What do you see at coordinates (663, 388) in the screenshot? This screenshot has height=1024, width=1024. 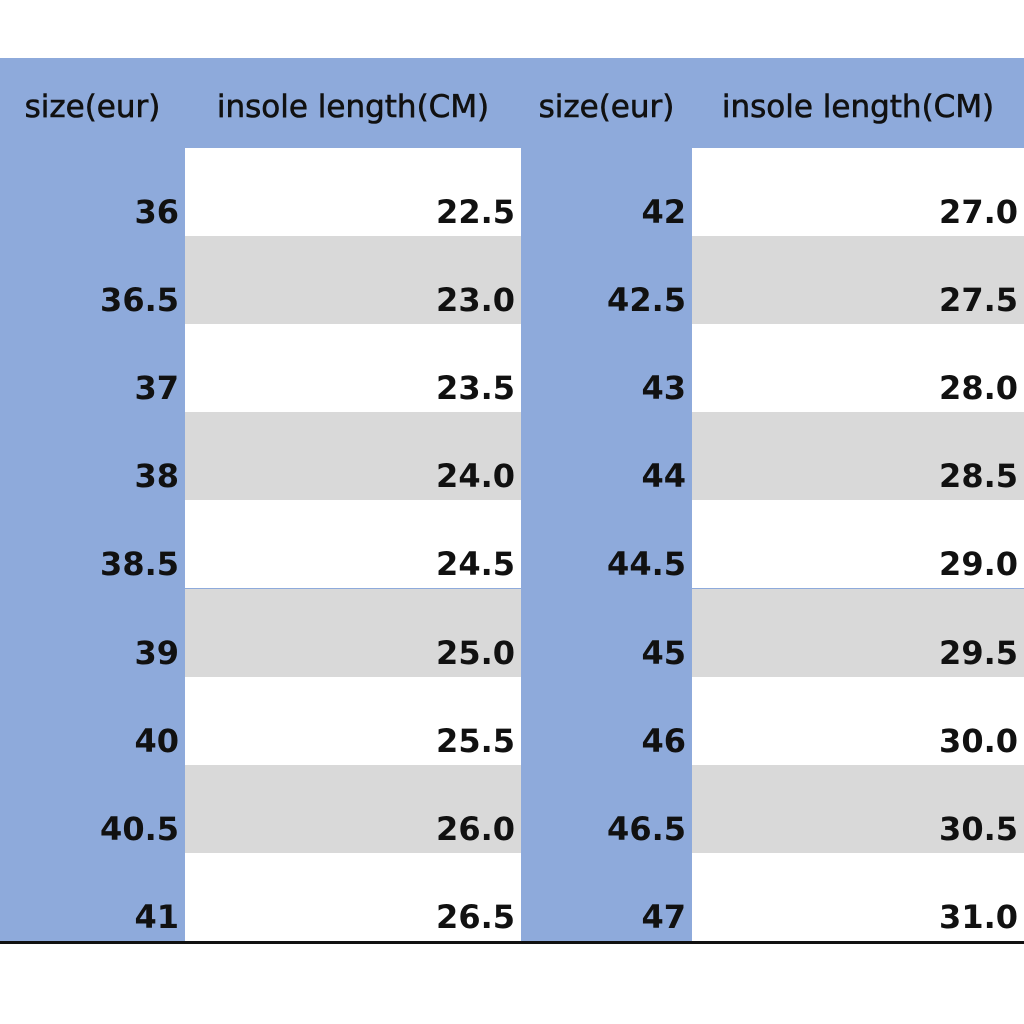 I see `size-cell: 43` at bounding box center [663, 388].